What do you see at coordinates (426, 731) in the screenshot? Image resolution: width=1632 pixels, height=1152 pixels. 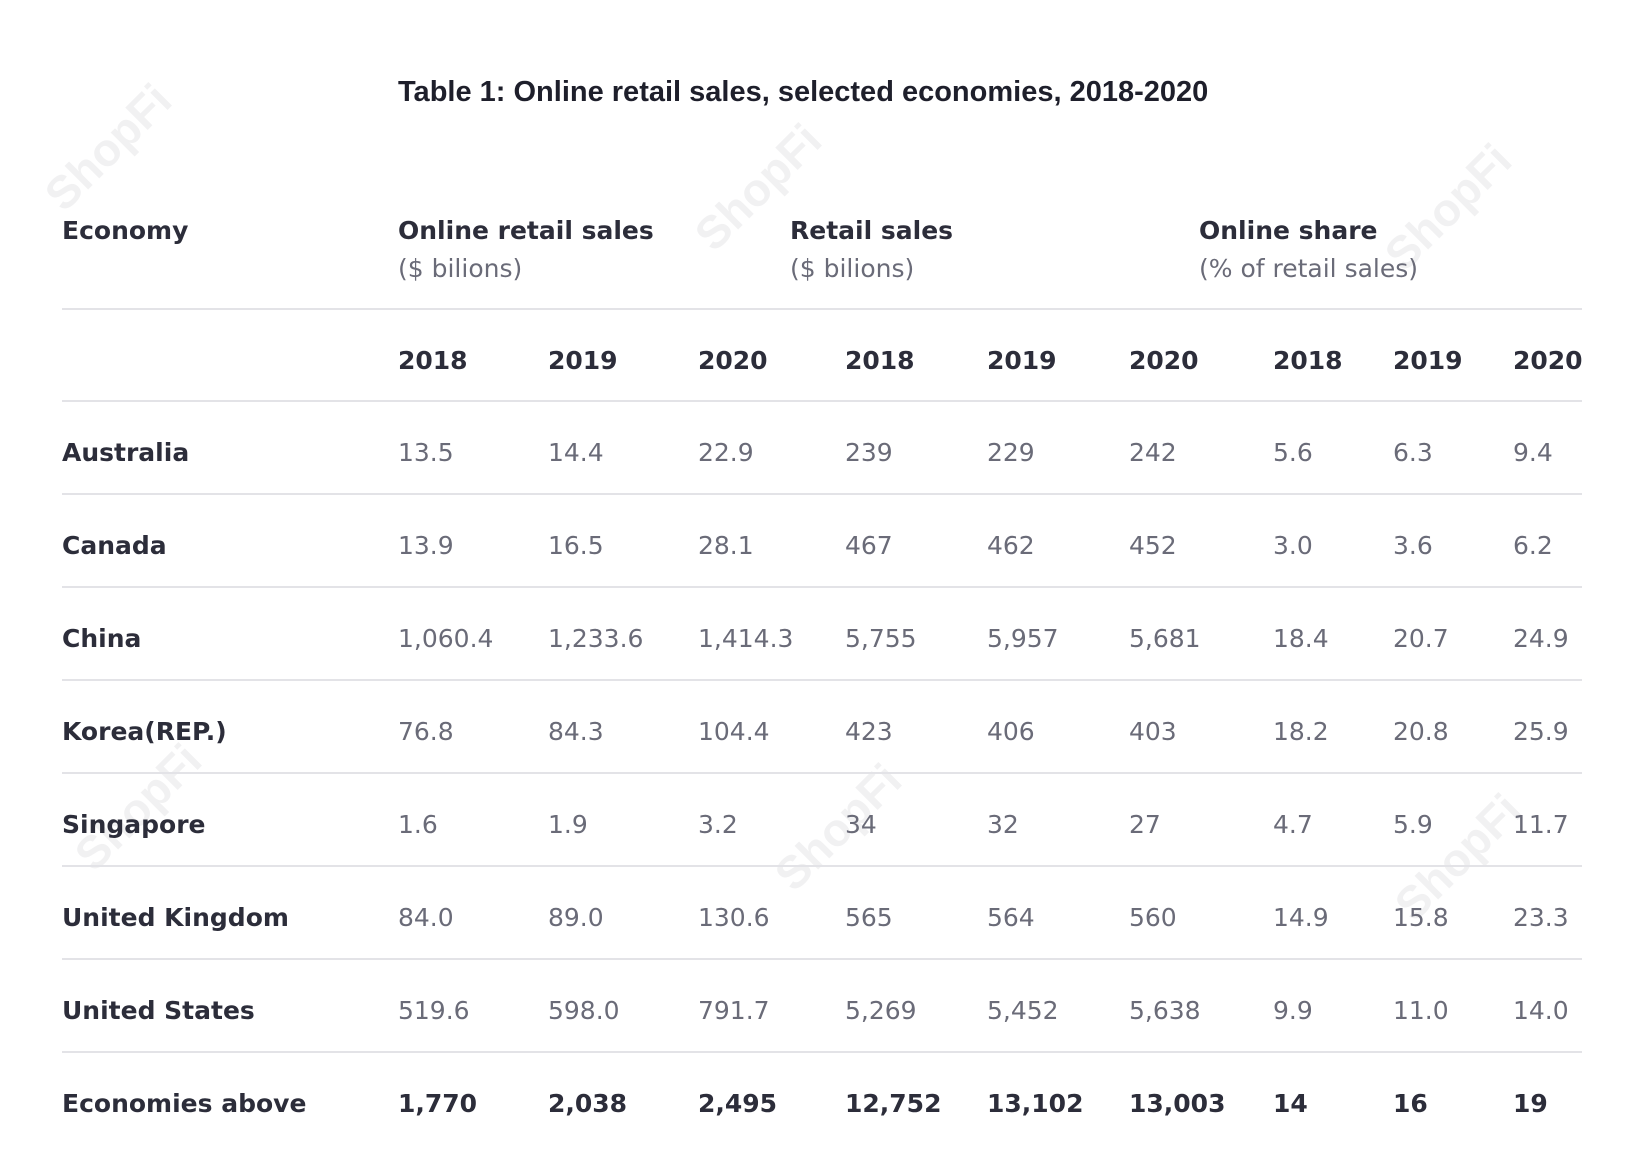 I see `table-cell: 76.8` at bounding box center [426, 731].